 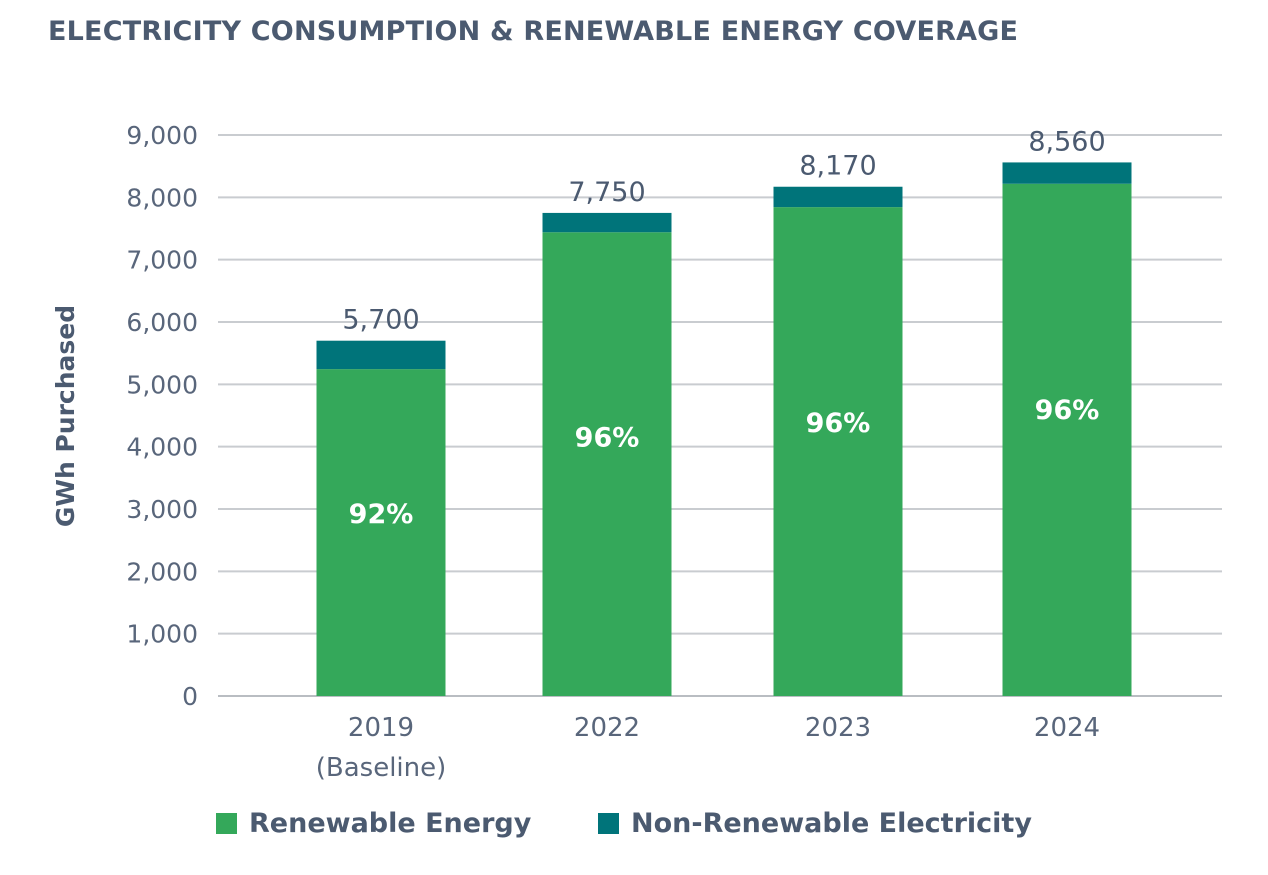 I want to click on legend-item-renewable: Renewable Energy, so click(x=373, y=823).